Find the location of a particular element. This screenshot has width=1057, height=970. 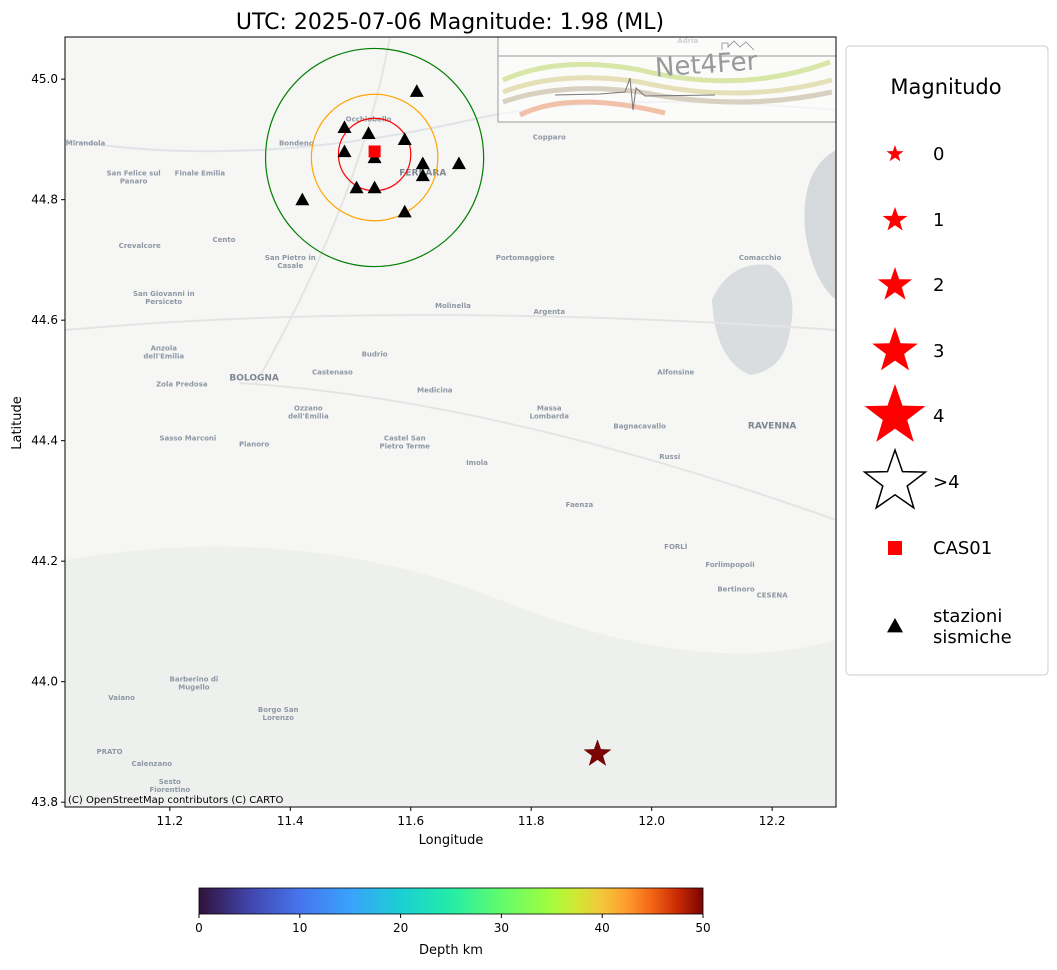

map-place-label-line: Portomaggiore is located at coordinates (525, 258).